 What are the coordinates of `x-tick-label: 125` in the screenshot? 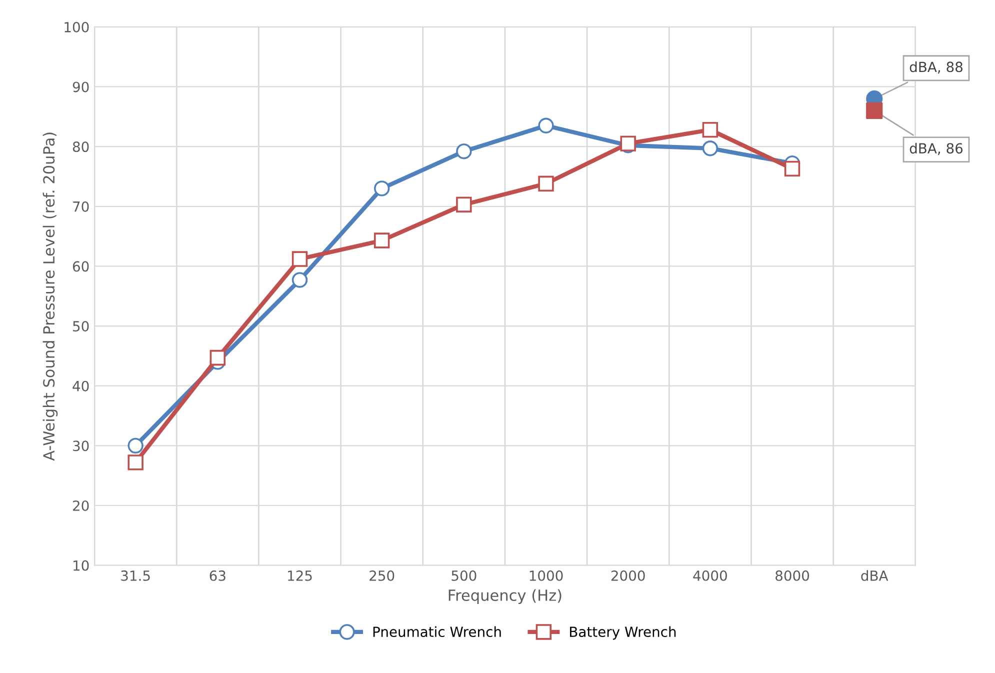 It's located at (300, 575).